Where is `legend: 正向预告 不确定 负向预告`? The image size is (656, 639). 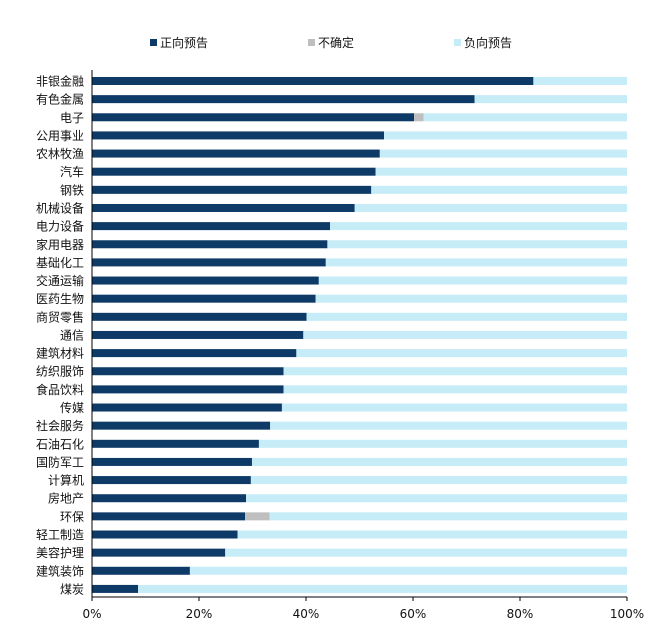
legend: 正向预告 不确定 负向预告 is located at coordinates (331, 42).